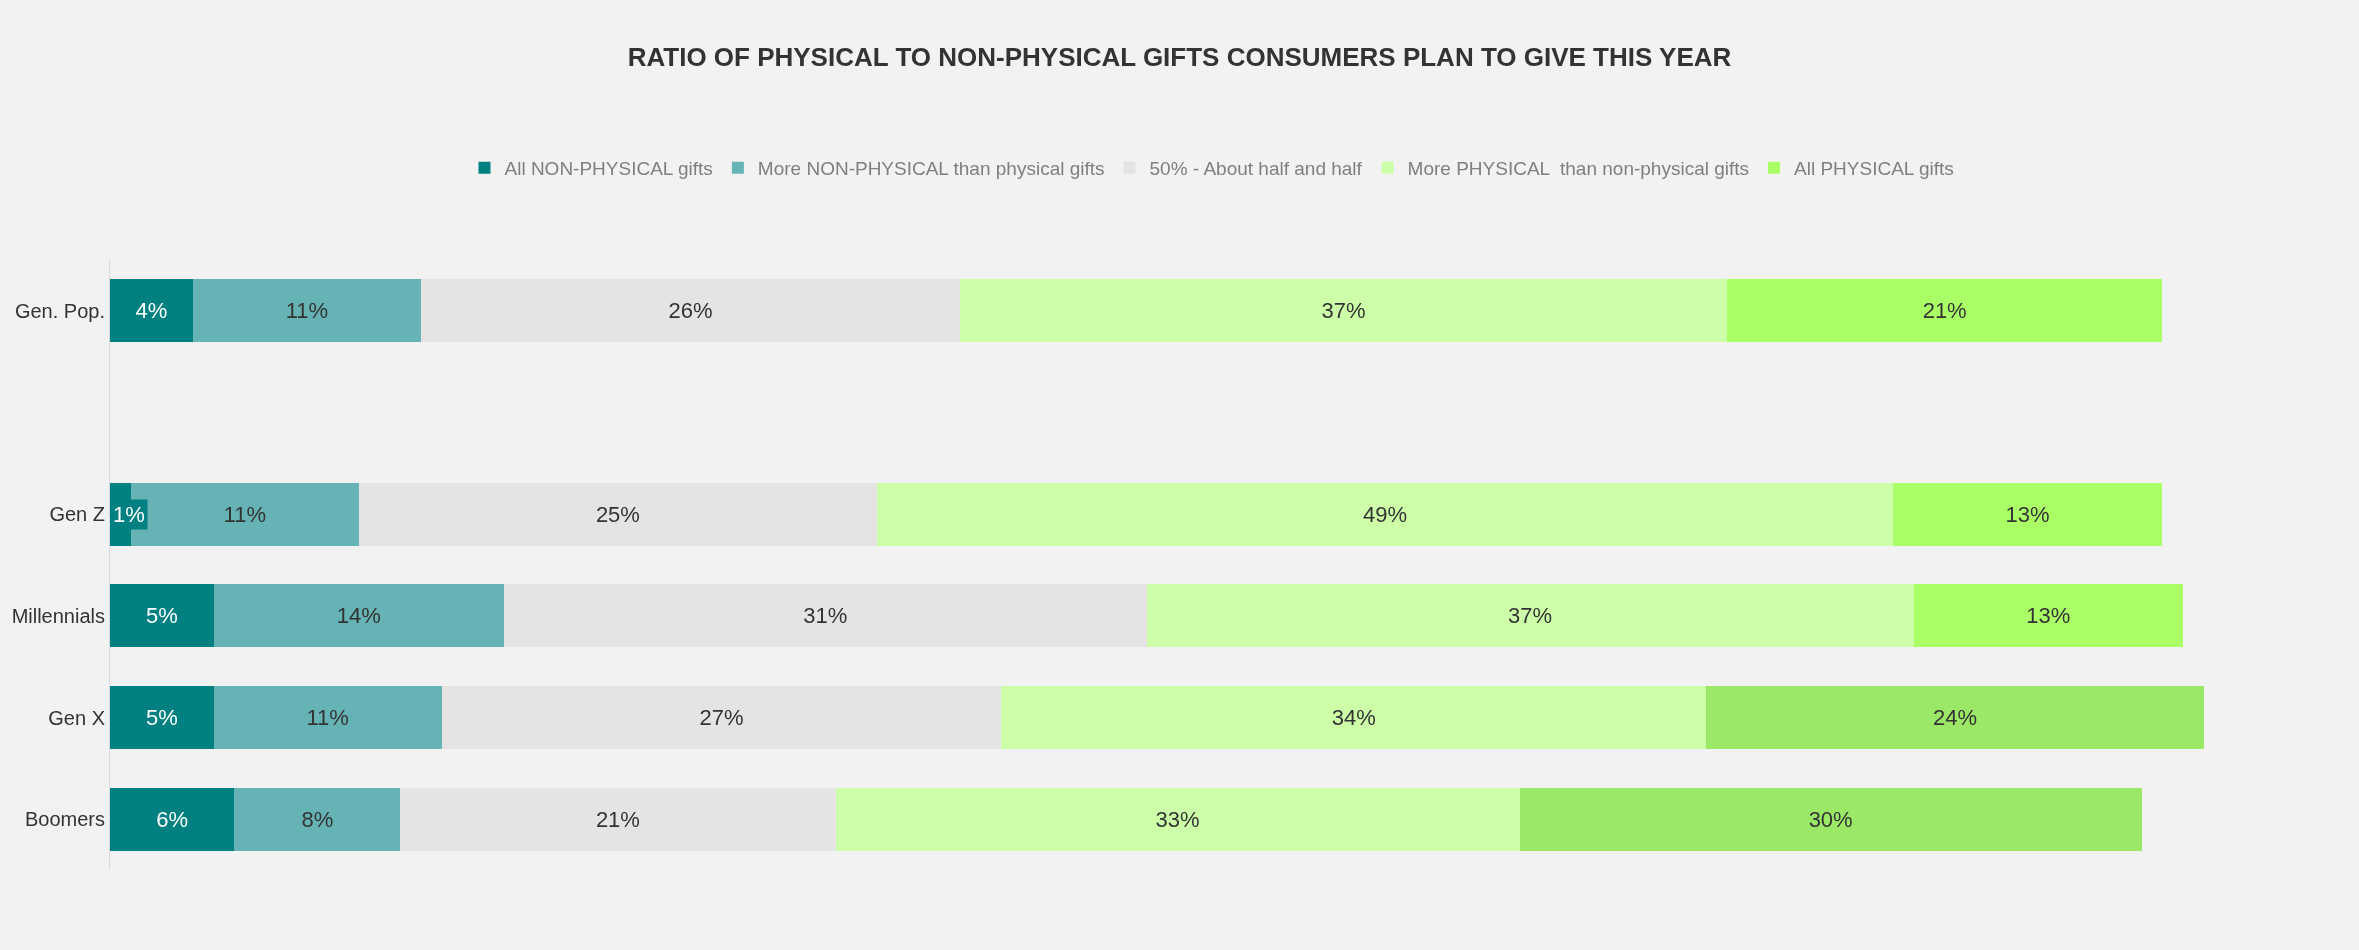 Image resolution: width=2359 pixels, height=950 pixels. What do you see at coordinates (58, 615) in the screenshot?
I see `y-tick-label: Millennials` at bounding box center [58, 615].